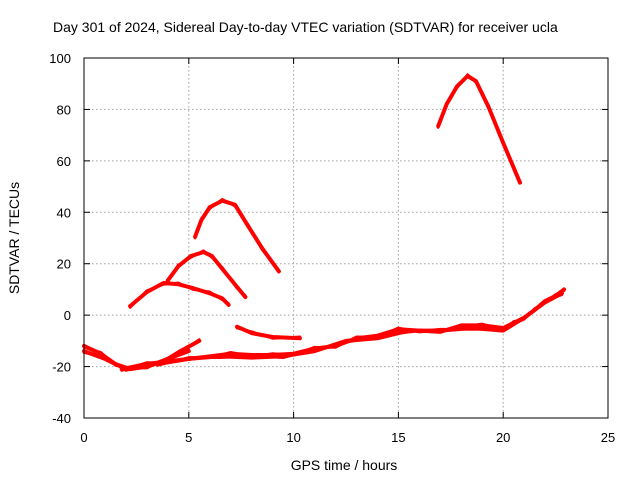 The width and height of the screenshot is (640, 480). I want to click on x-tick-label: 15, so click(398, 437).